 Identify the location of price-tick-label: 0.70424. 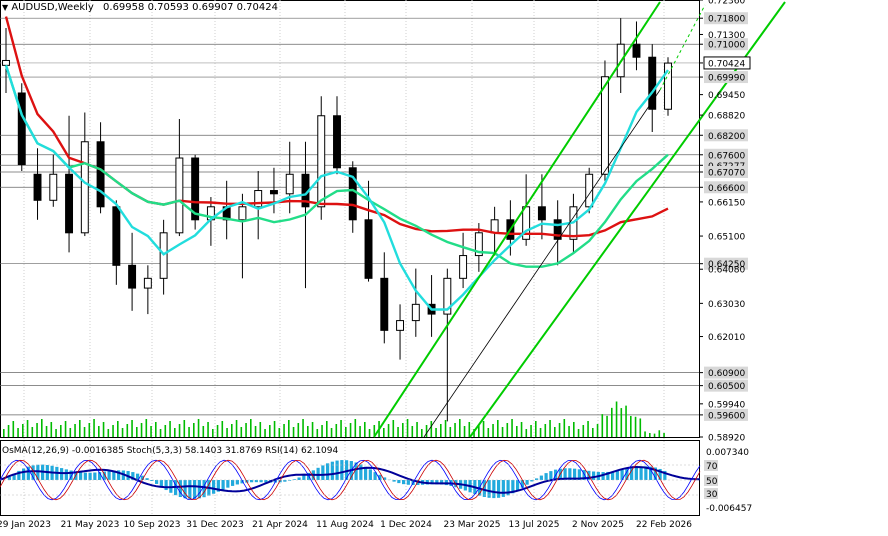
(726, 64).